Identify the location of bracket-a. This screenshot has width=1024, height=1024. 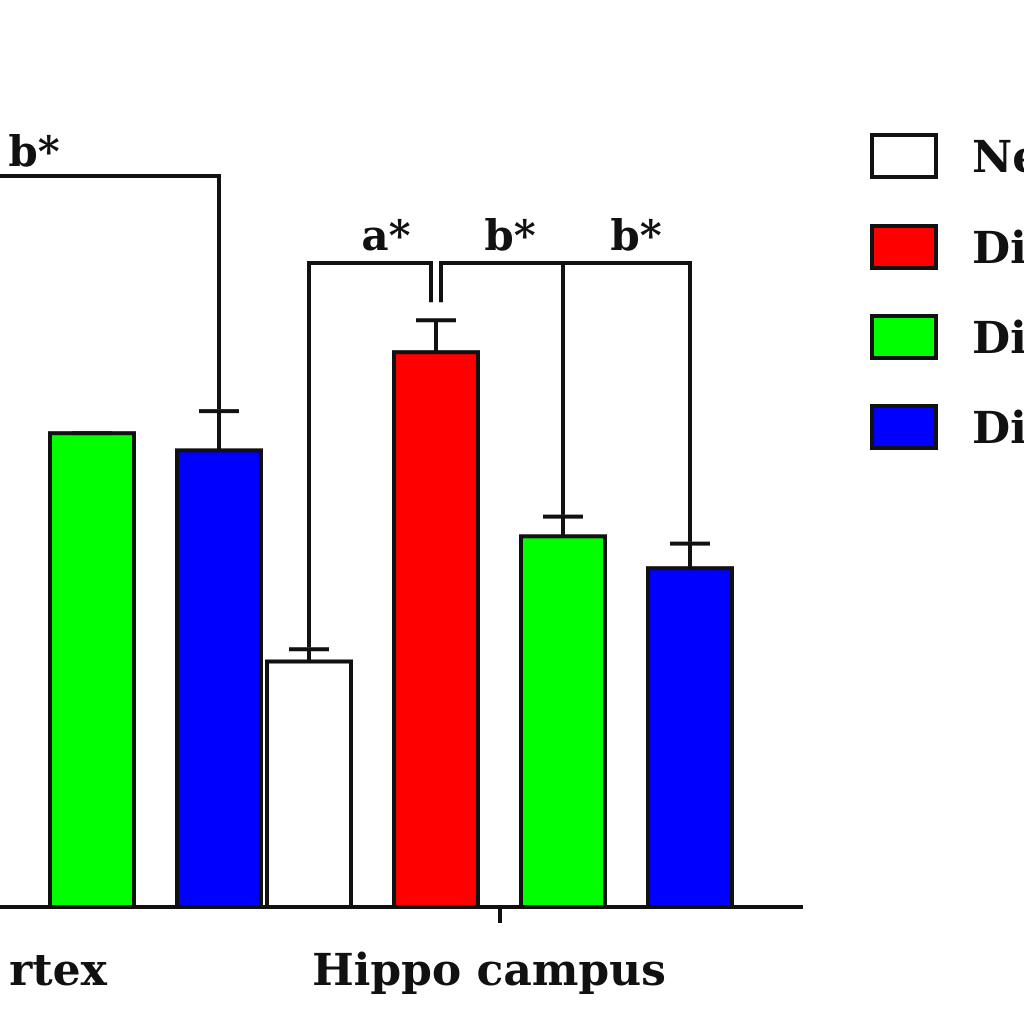
(370, 454).